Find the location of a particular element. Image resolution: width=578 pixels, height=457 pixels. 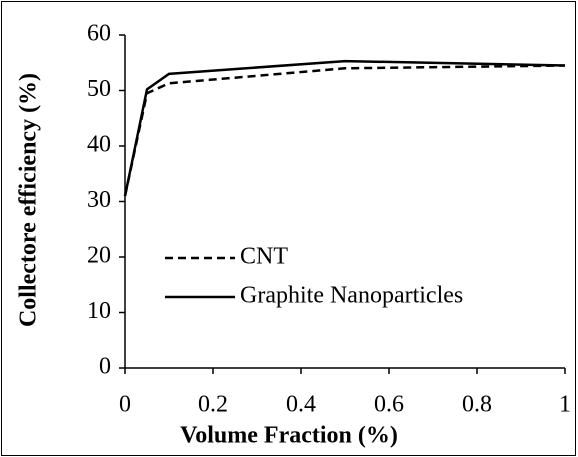

legend-label: Graphite Nanoparticles is located at coordinates (351, 296).